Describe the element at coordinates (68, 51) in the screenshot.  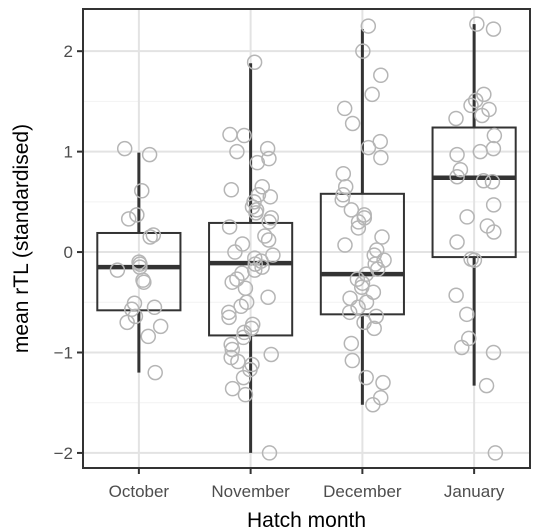
I see `y-tick-label: 2` at that location.